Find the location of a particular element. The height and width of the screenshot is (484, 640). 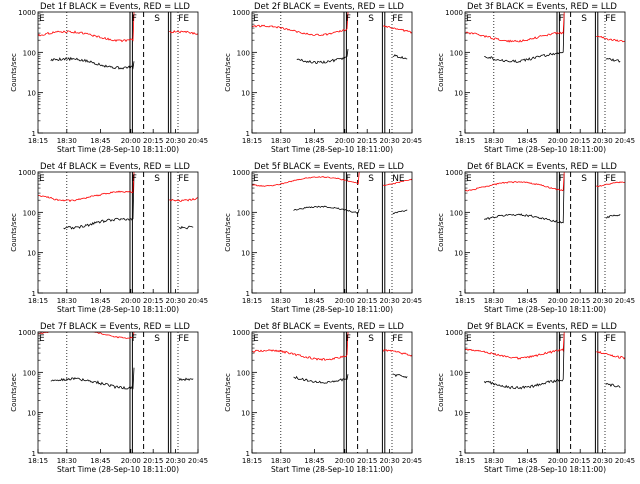

panel-title: Det 5f BLACK = Events, RED = LLD is located at coordinates (329, 167).